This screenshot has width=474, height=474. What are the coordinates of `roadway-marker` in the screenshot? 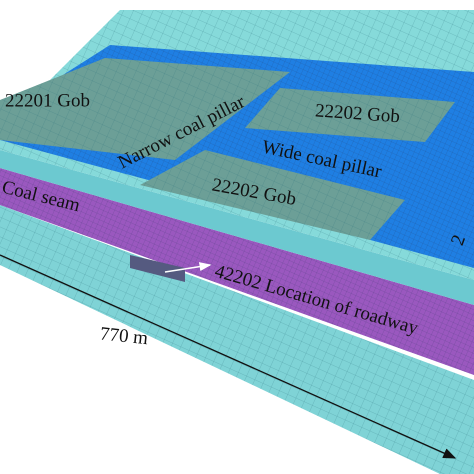 It's located at (157, 268).